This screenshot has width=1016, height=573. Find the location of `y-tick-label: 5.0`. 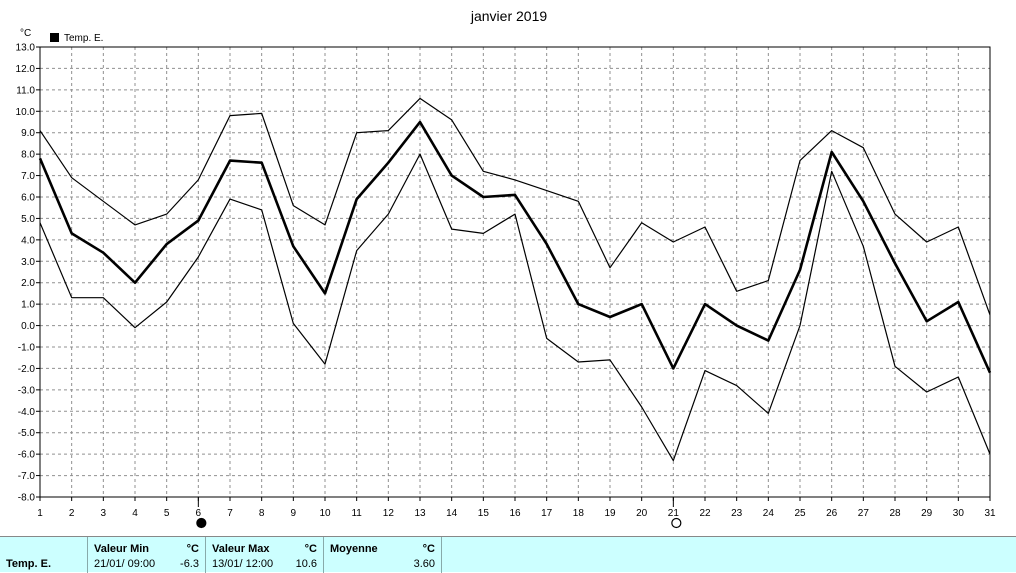

y-tick-label: 5.0 is located at coordinates (28, 219).